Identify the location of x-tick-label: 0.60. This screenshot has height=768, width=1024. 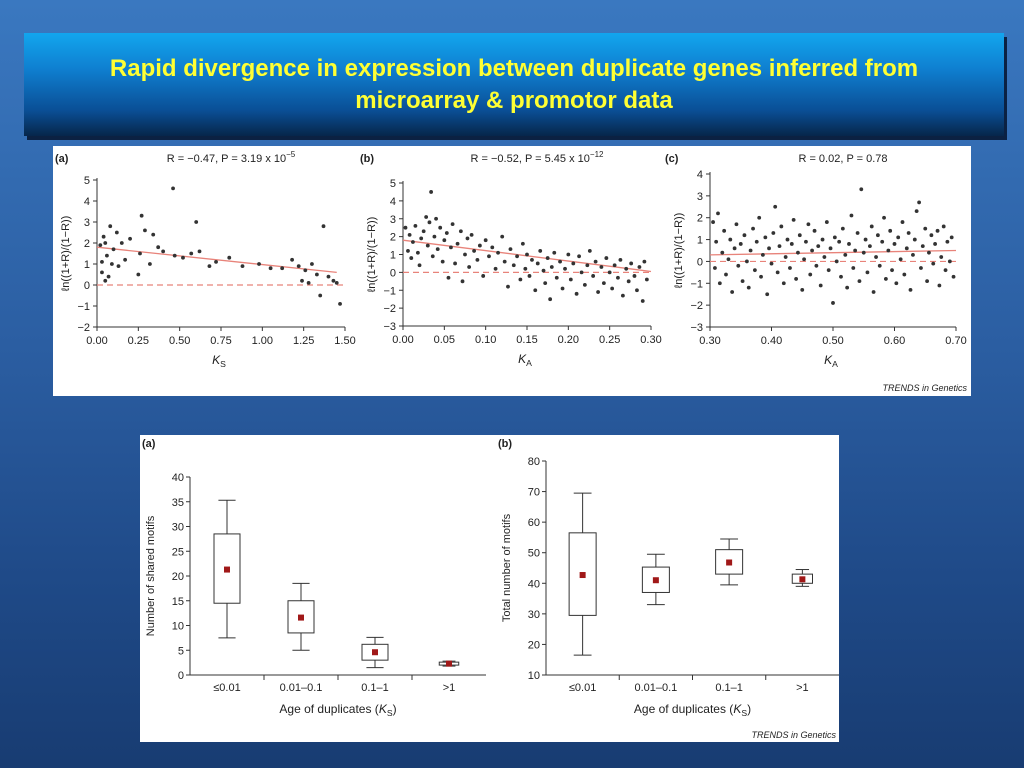
(894, 341).